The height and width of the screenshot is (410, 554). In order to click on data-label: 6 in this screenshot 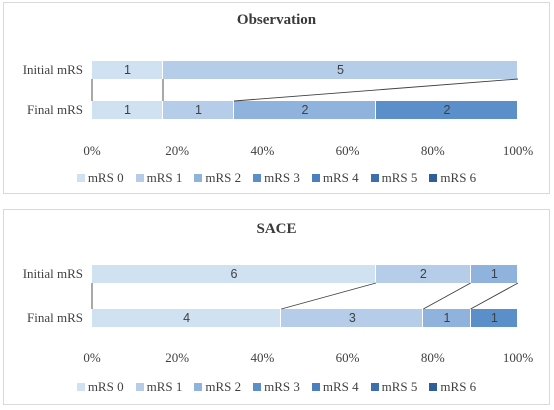, I will do `click(234, 274)`.